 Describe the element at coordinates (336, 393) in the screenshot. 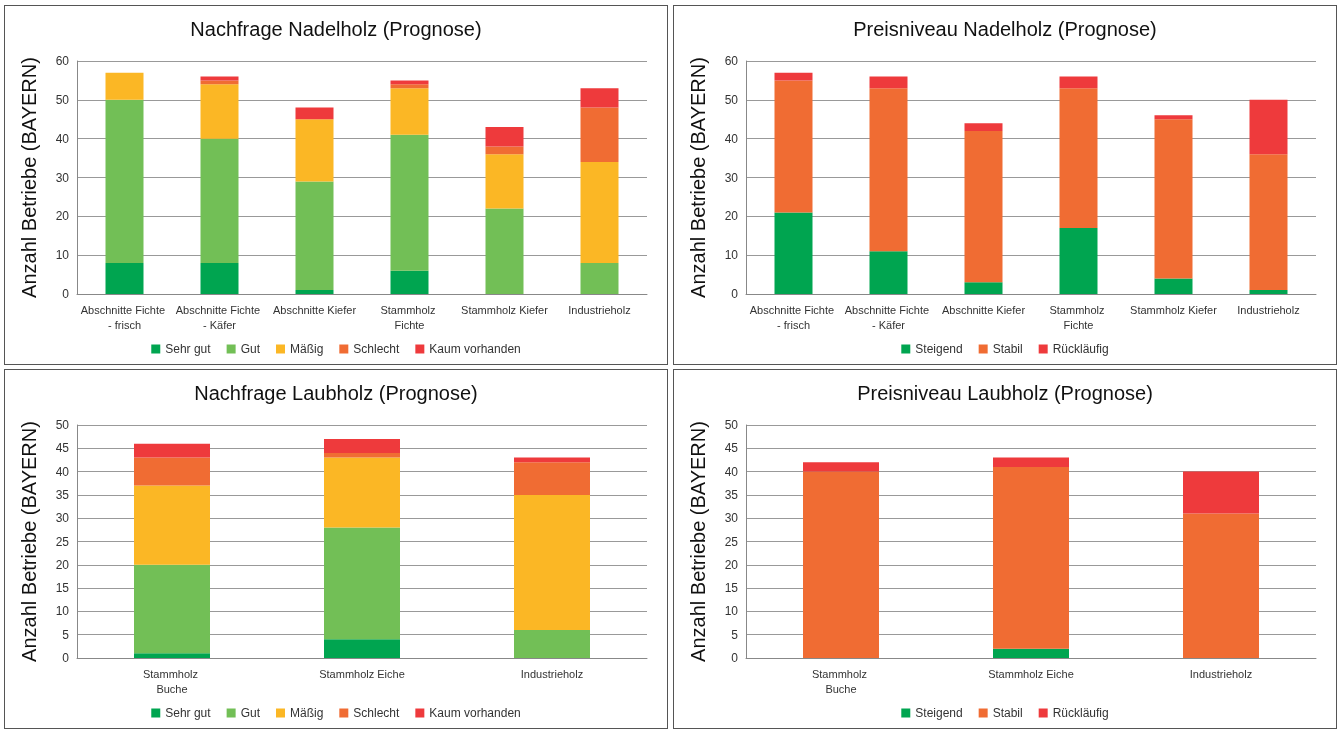

I see `chart-title: Nachfrage Laubholz (Prognose)` at that location.